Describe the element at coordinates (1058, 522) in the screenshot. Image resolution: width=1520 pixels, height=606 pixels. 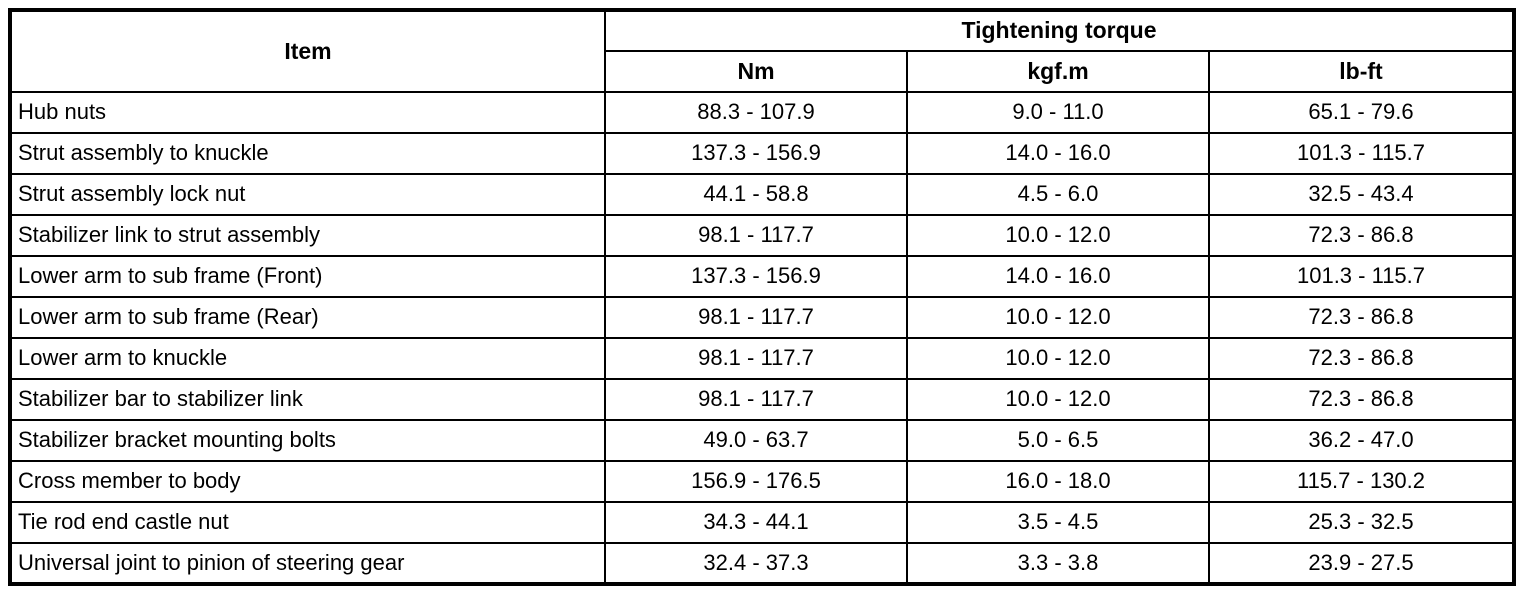
I see `kgfm-cell: 3.5 - 4.5` at that location.